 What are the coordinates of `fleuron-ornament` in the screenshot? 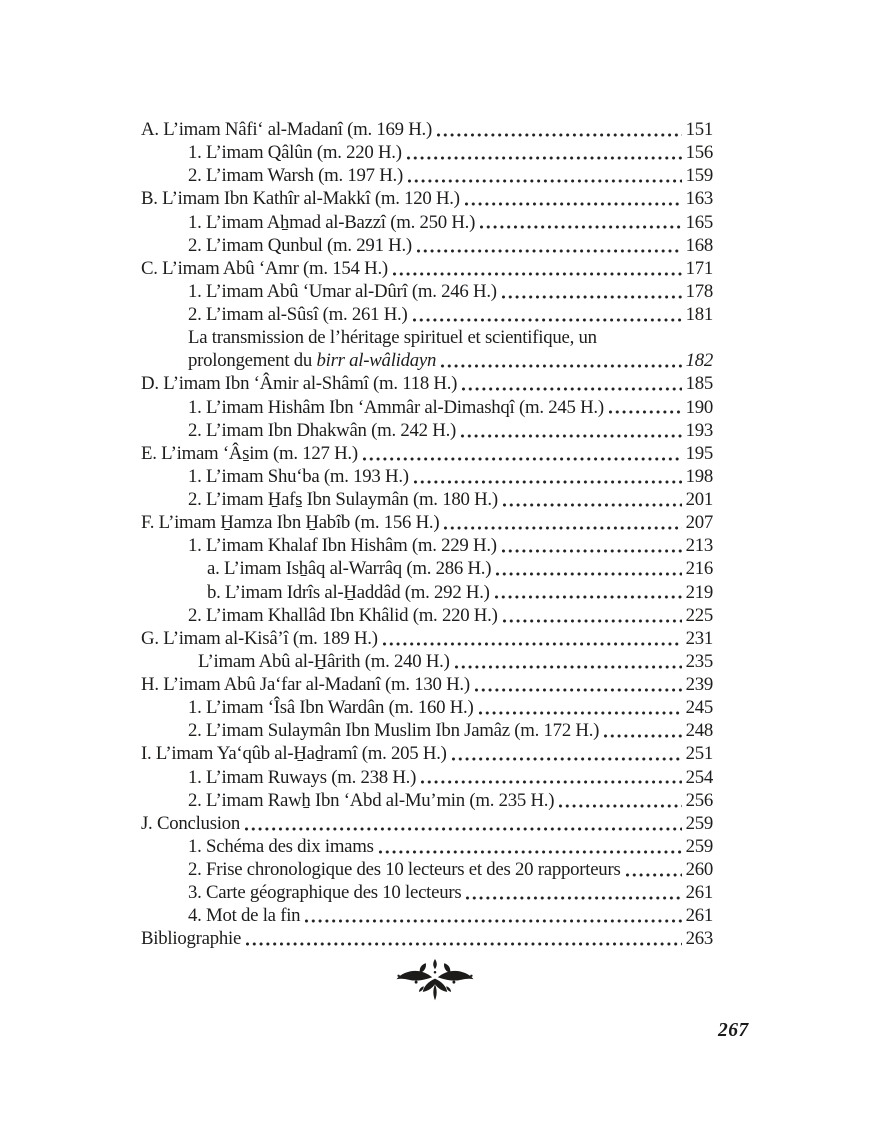 It's located at (435, 980).